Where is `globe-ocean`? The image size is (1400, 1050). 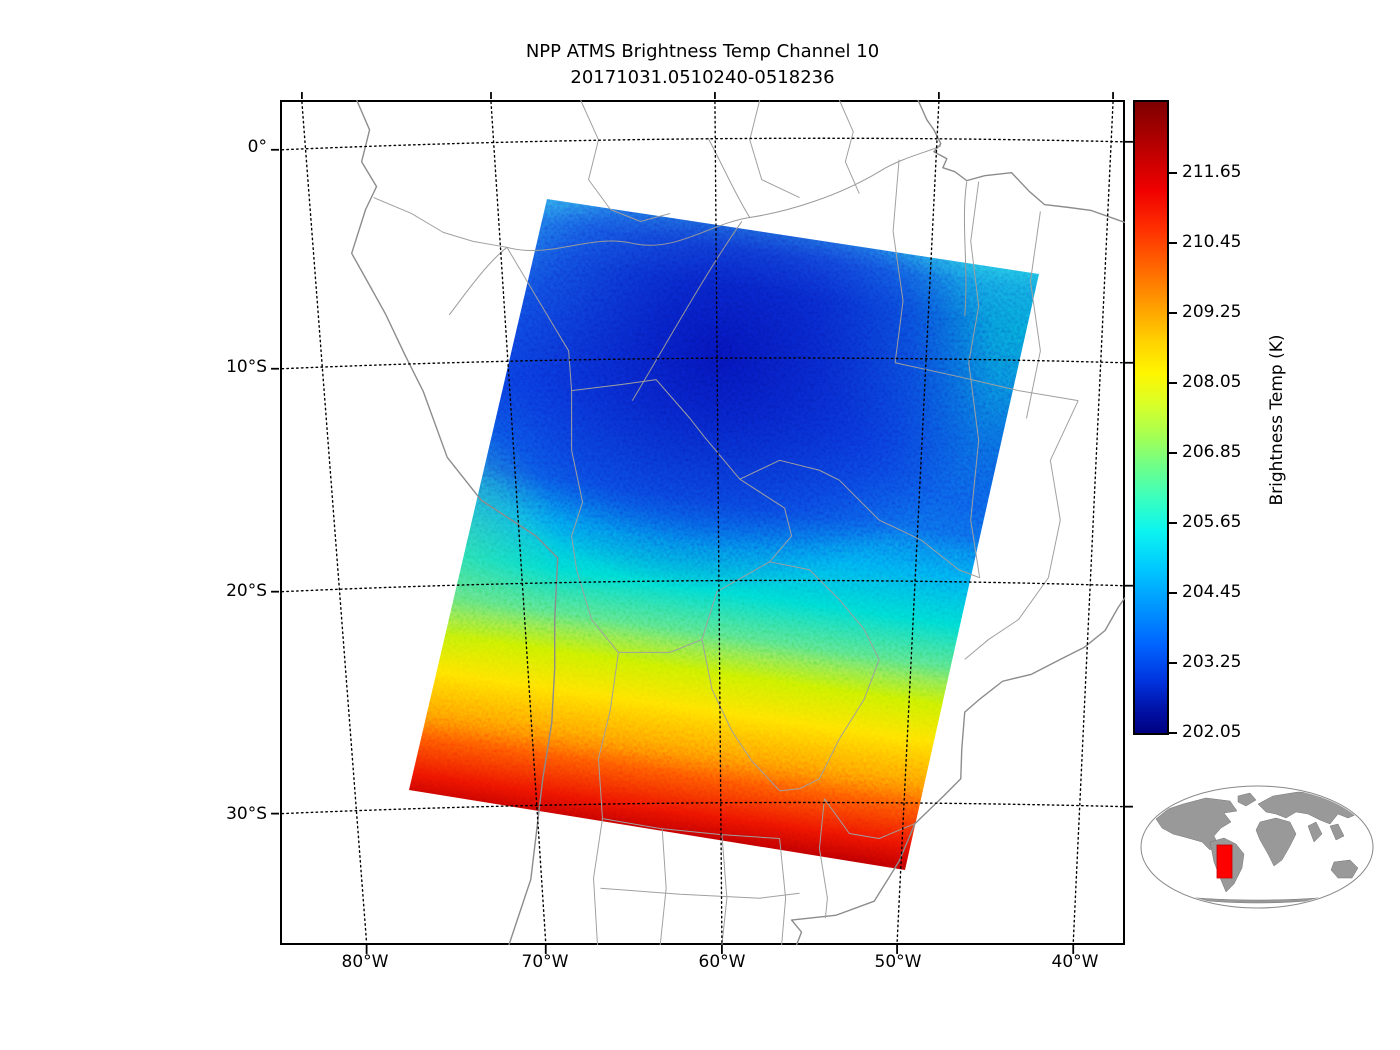 globe-ocean is located at coordinates (1257, 847).